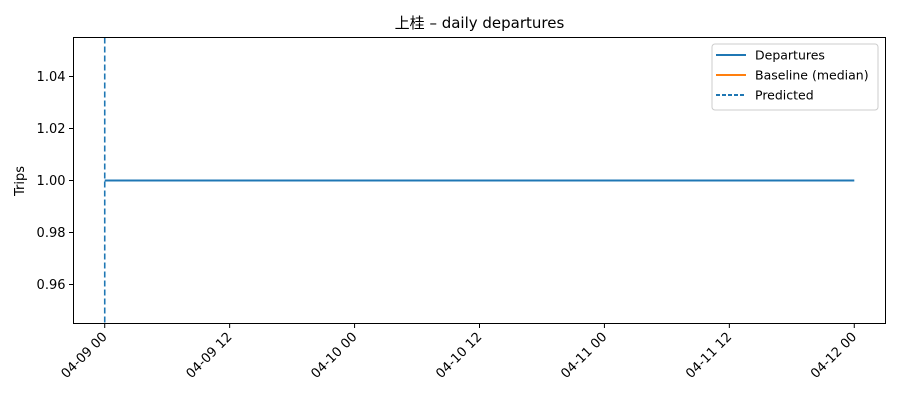  What do you see at coordinates (51, 233) in the screenshot?
I see `y-tick-label: 0.98` at bounding box center [51, 233].